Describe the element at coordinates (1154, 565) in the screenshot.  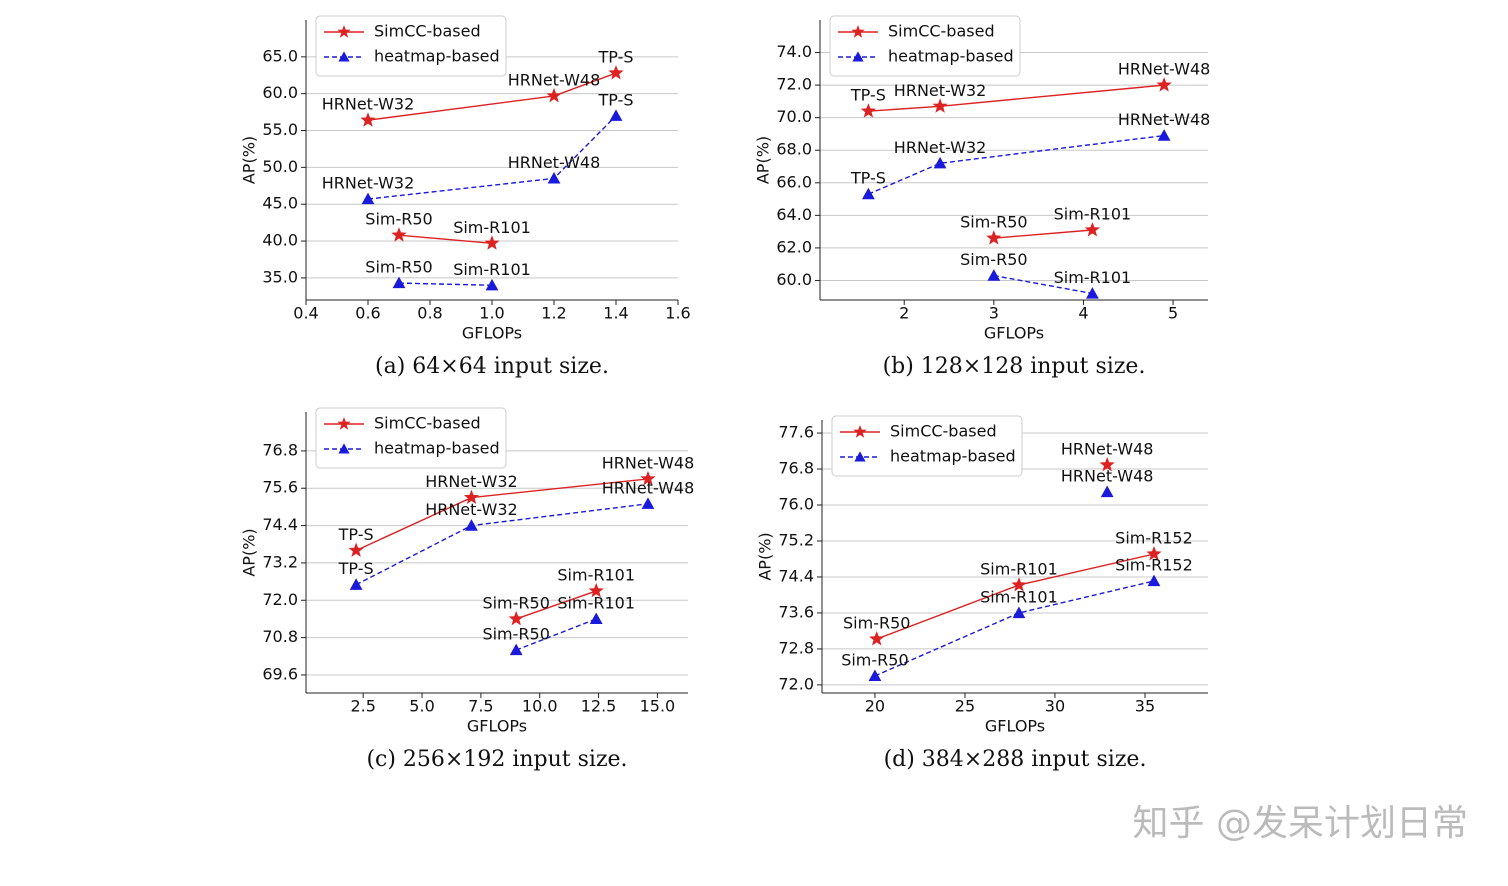
I see `point-label: Sim-R152` at that location.